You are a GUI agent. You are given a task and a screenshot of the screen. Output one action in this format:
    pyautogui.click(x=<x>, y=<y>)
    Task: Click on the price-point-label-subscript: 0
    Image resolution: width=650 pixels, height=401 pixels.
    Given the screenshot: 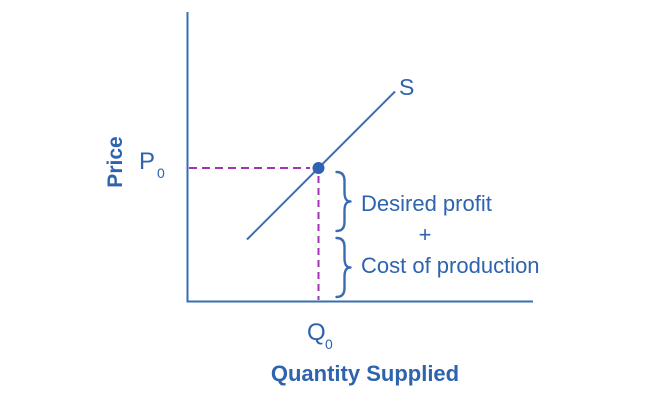 What is the action you would take?
    pyautogui.click(x=161, y=173)
    